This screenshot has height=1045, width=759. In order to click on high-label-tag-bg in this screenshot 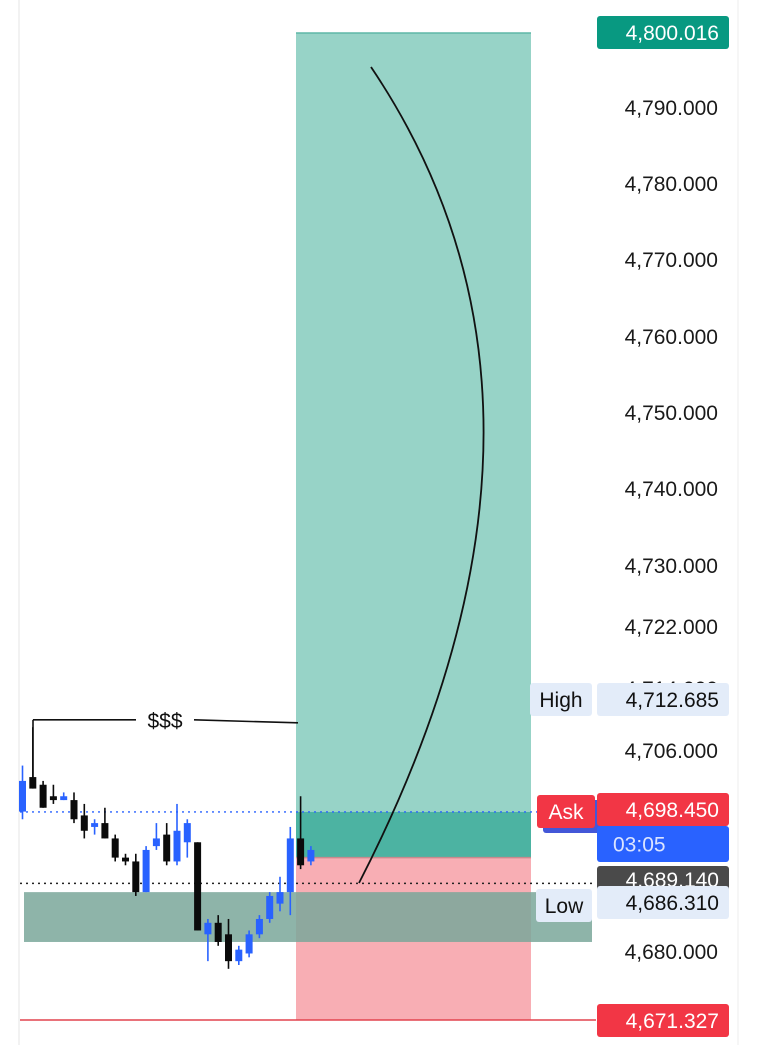, I will do `click(561, 699)`.